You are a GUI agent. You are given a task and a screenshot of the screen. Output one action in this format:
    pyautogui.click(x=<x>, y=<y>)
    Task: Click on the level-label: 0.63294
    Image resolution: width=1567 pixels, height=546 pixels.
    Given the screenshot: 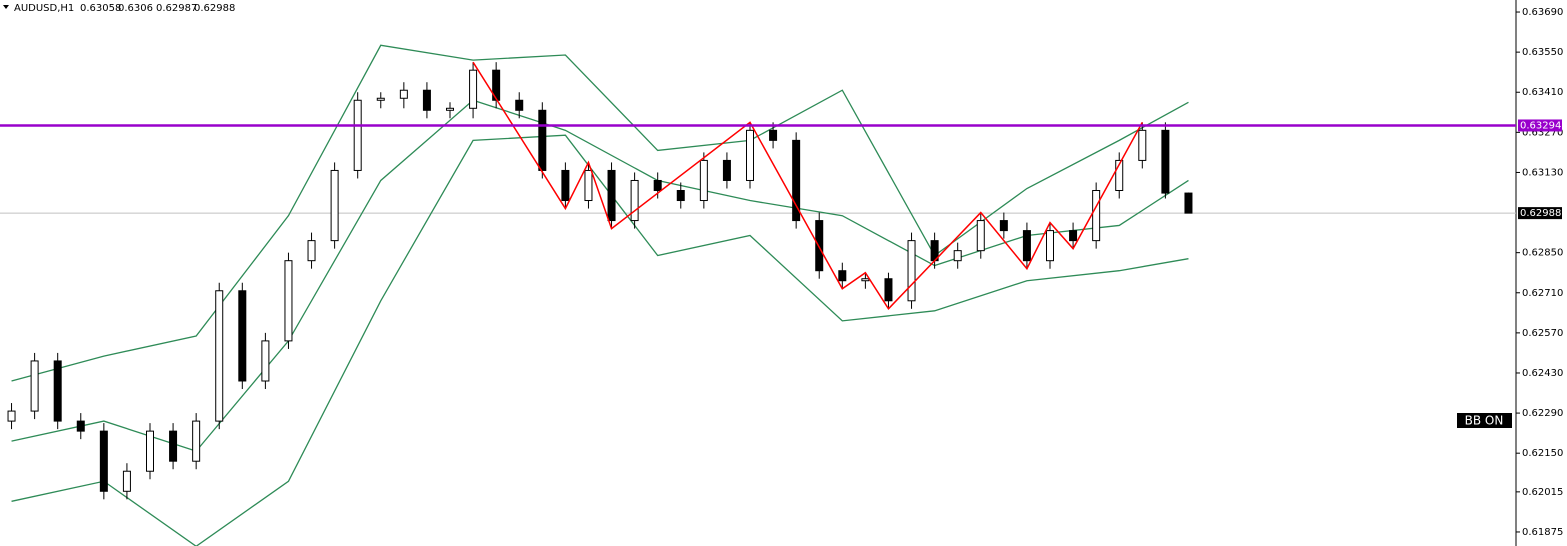 What is the action you would take?
    pyautogui.click(x=1540, y=125)
    